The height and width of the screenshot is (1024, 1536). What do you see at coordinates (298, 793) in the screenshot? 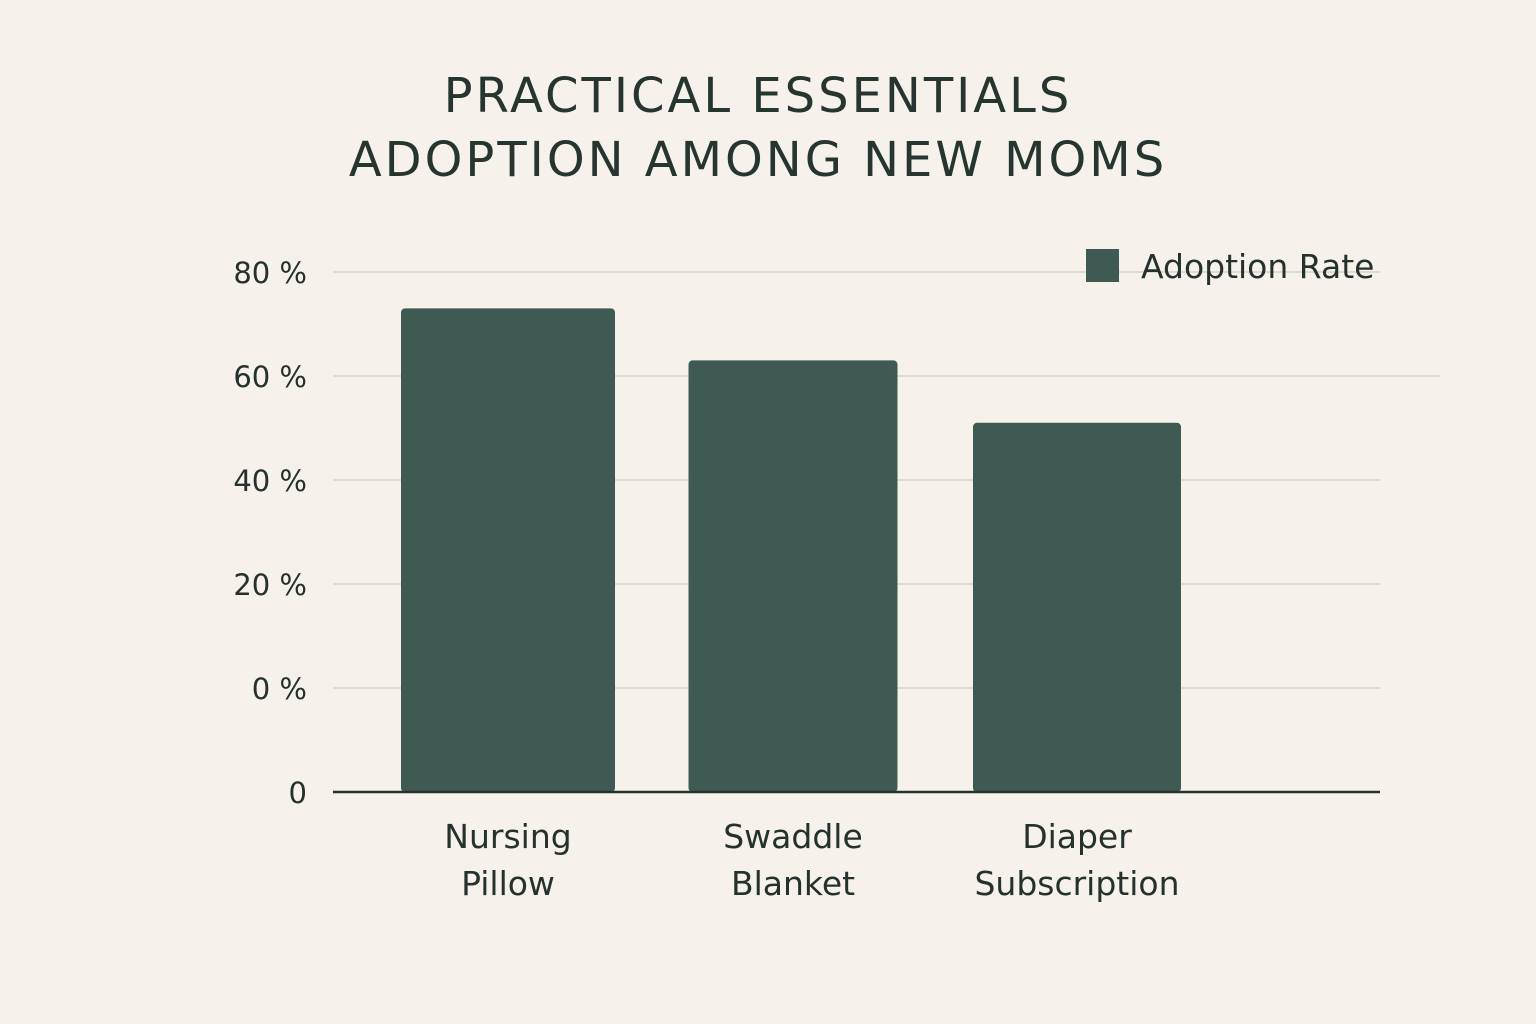
I see `y-tick-label: 0` at bounding box center [298, 793].